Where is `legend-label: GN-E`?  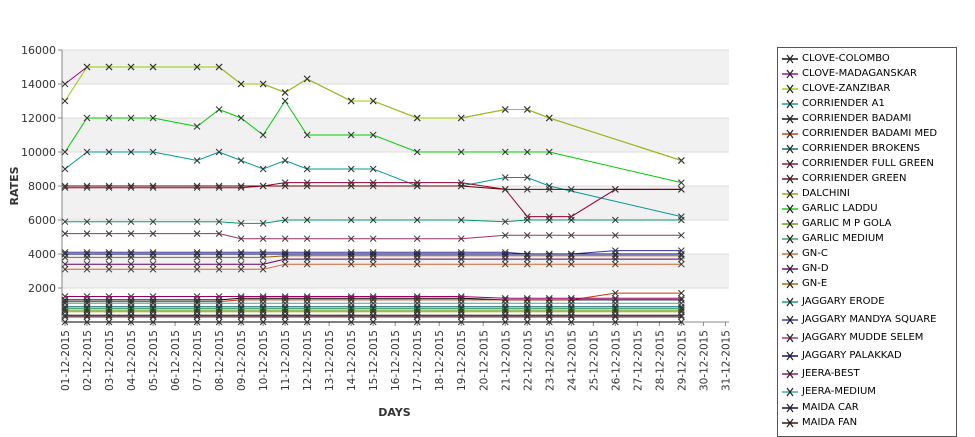
legend-label: GN-E is located at coordinates (815, 283).